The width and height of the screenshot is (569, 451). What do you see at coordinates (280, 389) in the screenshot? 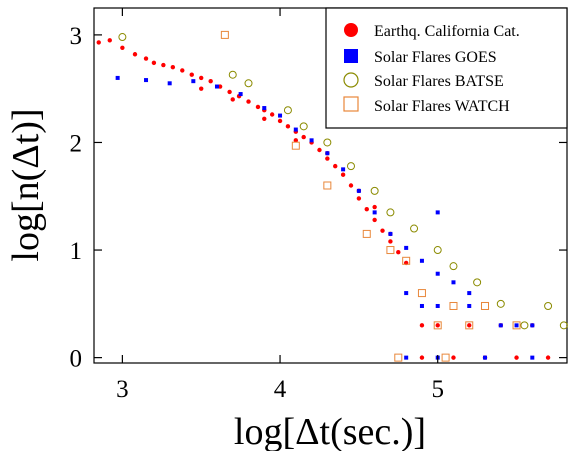
I see `x-tick-label: 4` at bounding box center [280, 389].